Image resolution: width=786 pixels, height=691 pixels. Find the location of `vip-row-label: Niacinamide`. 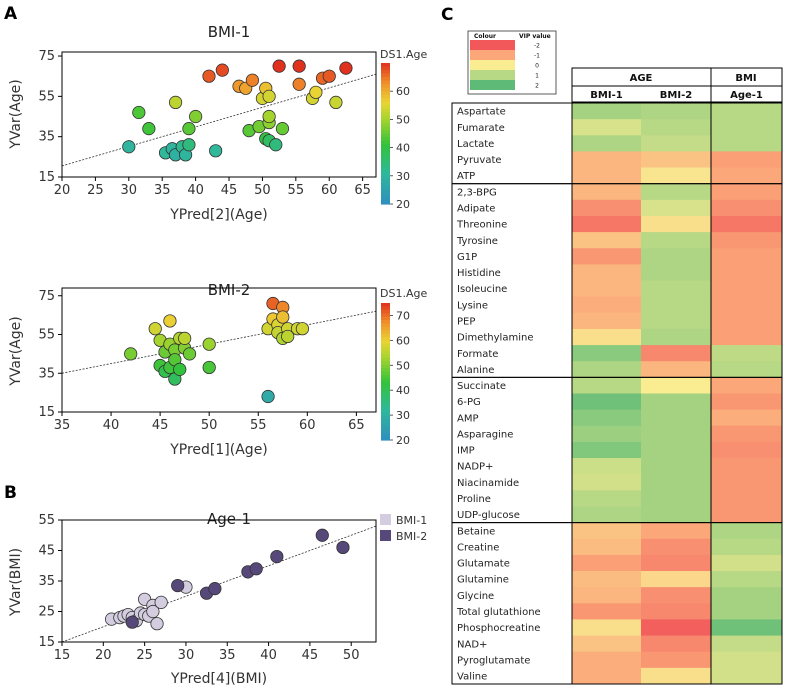

vip-row-label: Niacinamide is located at coordinates (488, 483).